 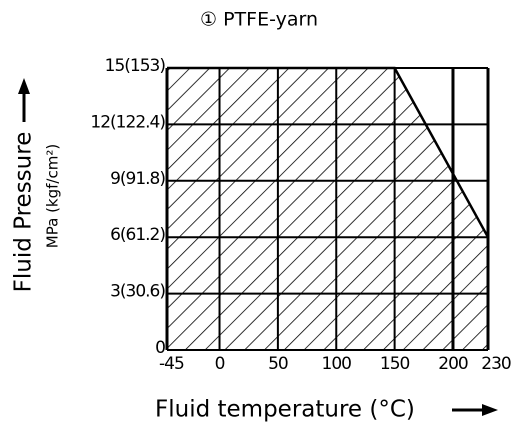 What do you see at coordinates (135, 66) in the screenshot?
I see `y-tick-label: 15(153)` at bounding box center [135, 66].